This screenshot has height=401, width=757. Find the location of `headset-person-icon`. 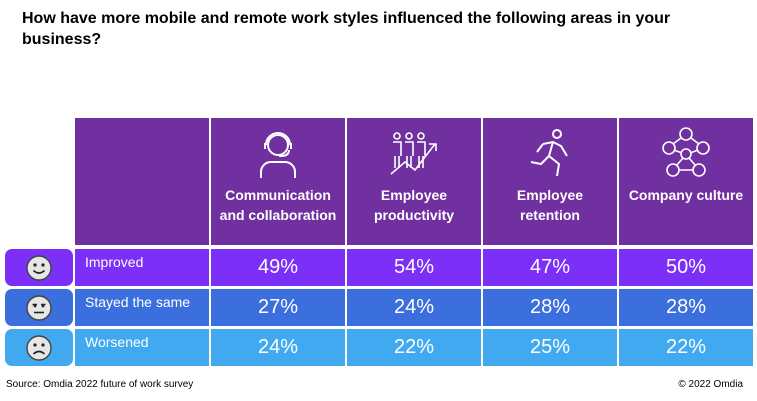

headset-person-icon is located at coordinates (278, 155).